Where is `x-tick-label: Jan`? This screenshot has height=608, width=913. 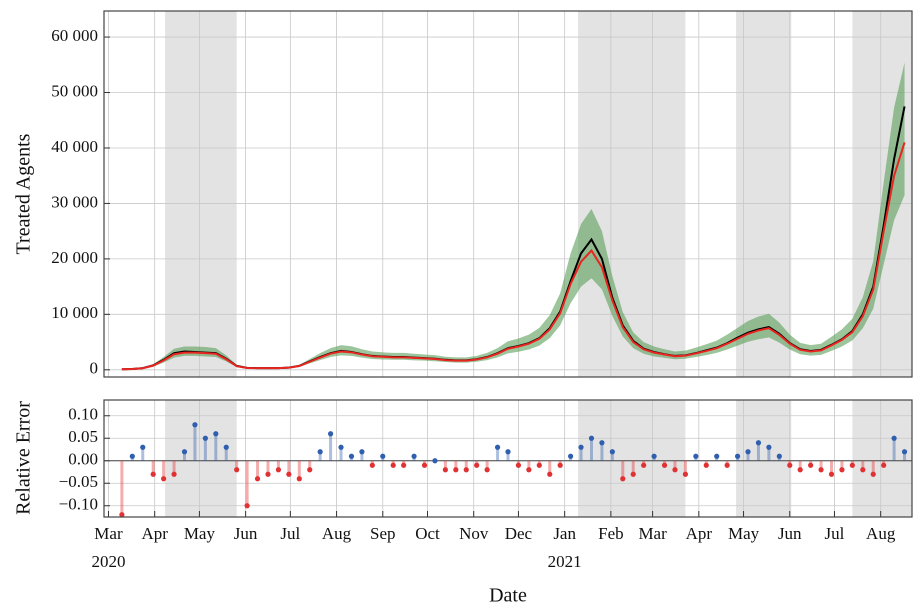 x-tick-label: Jan is located at coordinates (564, 533).